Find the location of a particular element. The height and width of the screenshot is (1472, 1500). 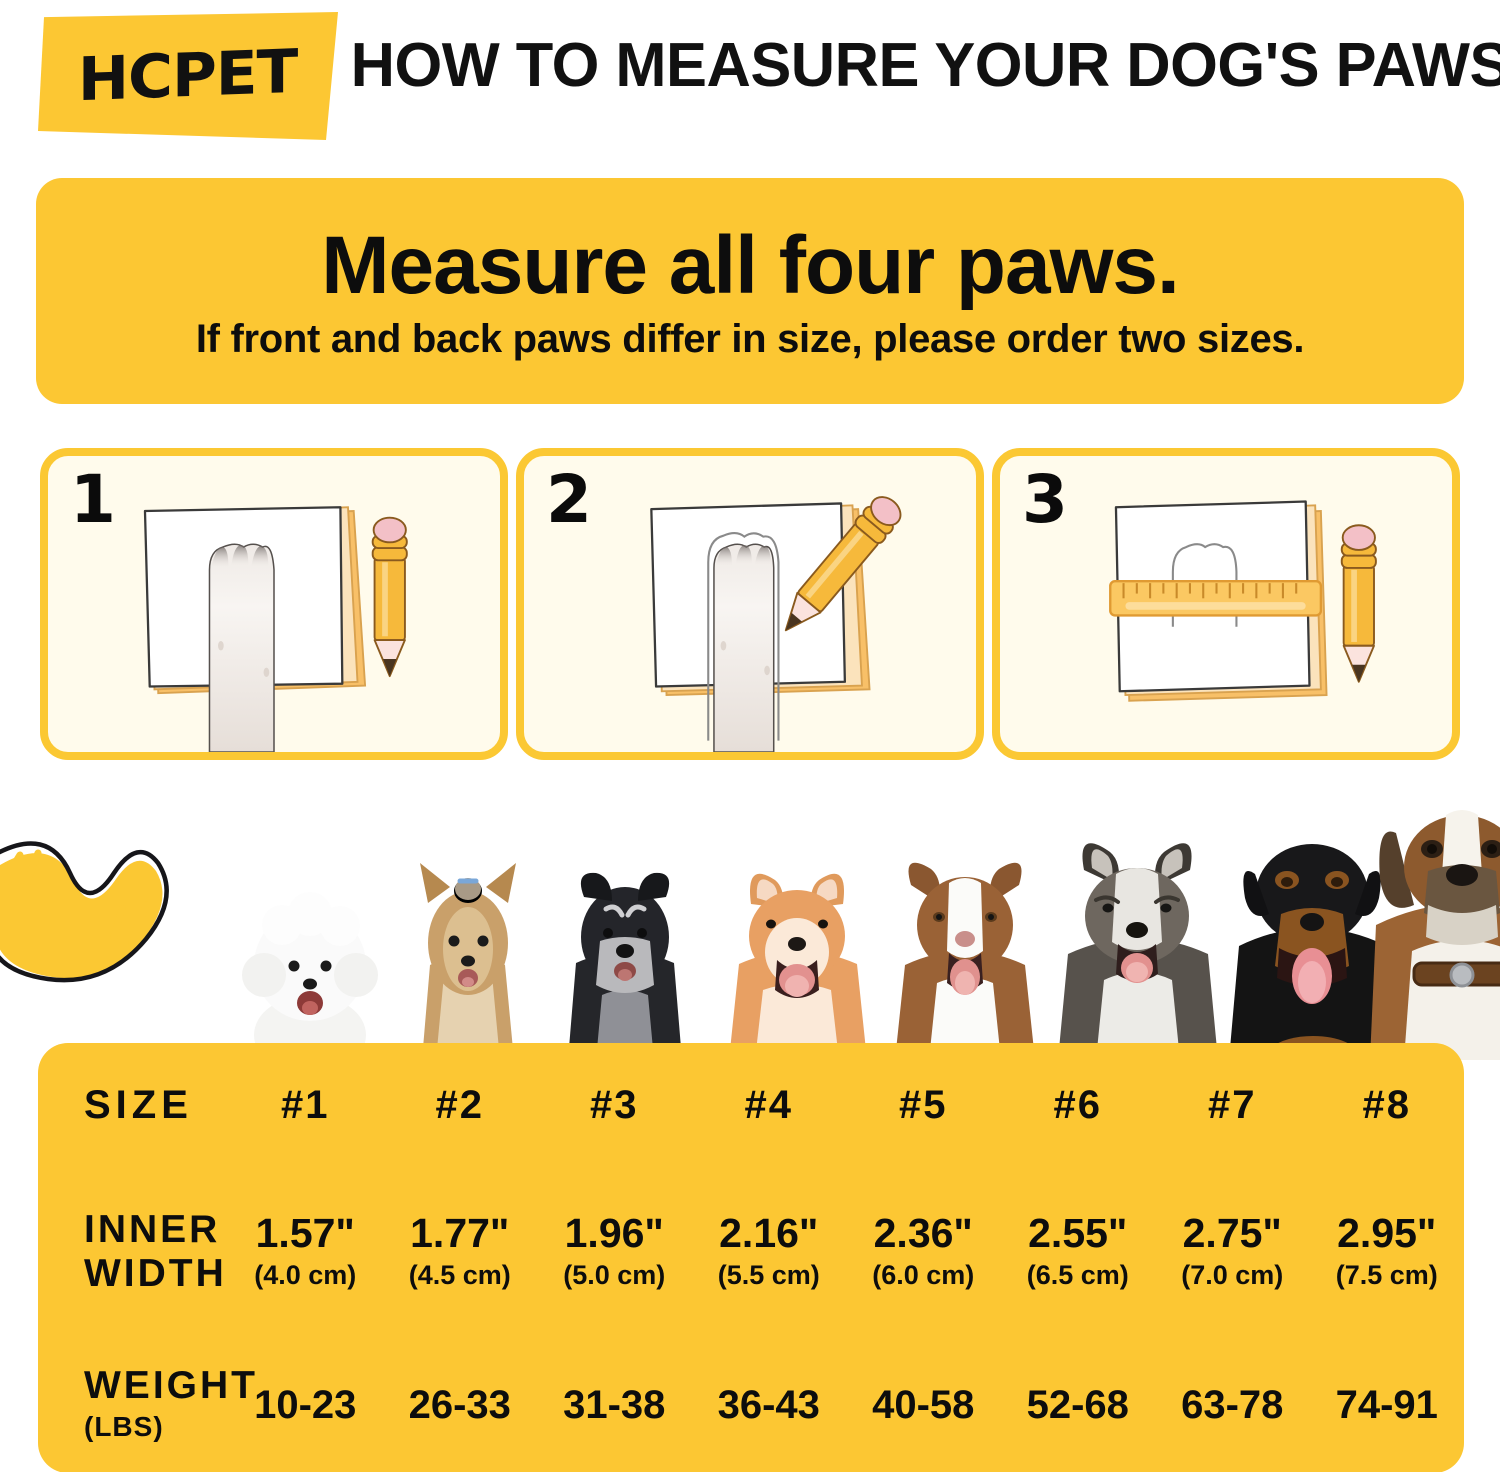

width-cell-6: 2.55" (6.5 cm) is located at coordinates (1078, 1252).